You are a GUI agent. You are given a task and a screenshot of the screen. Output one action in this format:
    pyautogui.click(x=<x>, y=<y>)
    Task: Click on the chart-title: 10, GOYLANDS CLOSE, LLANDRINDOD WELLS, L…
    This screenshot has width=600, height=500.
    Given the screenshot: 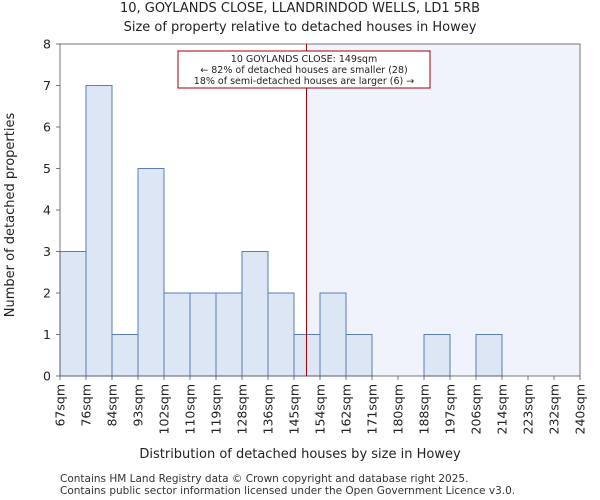 What is the action you would take?
    pyautogui.click(x=300, y=8)
    